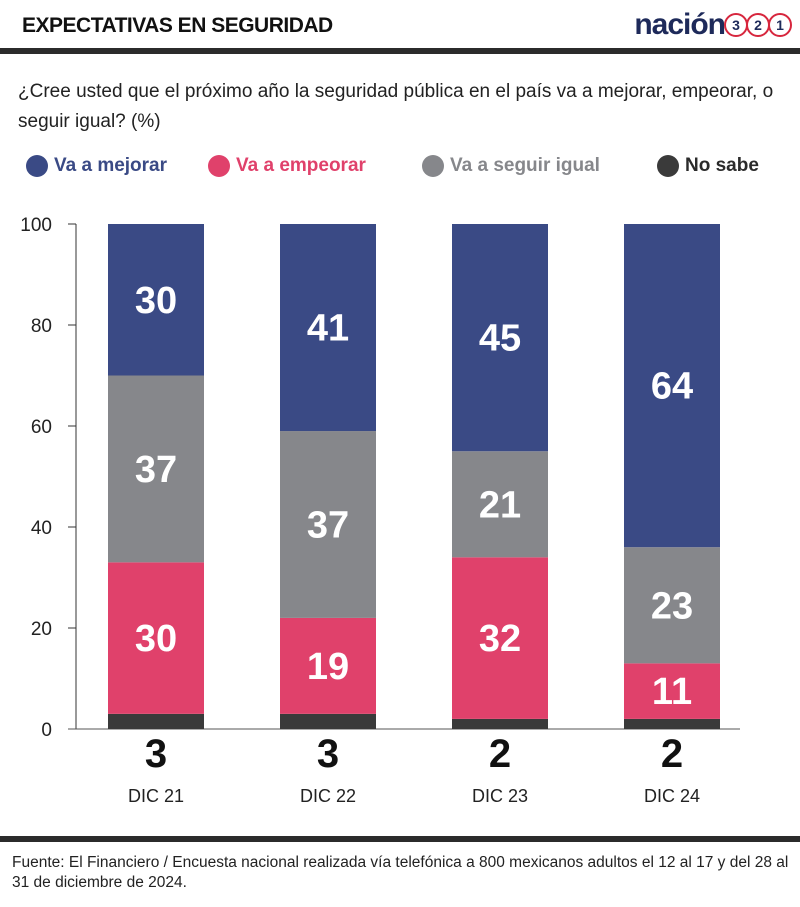  I want to click on data-label-mejorar-dic-23: 45, so click(500, 339).